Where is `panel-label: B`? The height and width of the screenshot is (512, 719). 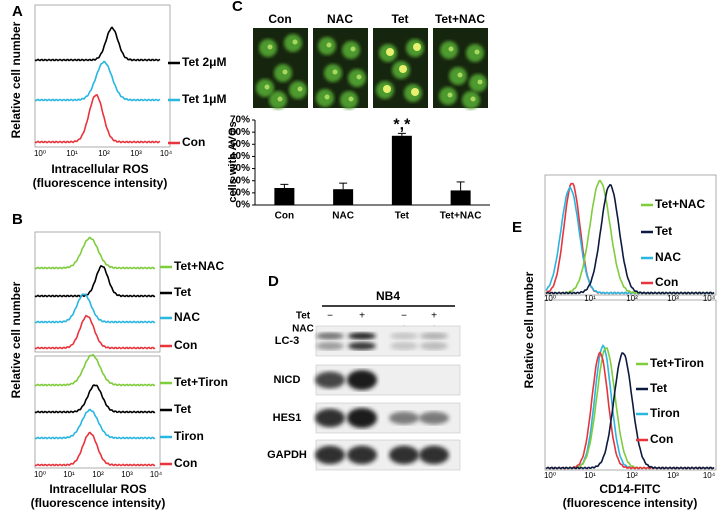 panel-label: B is located at coordinates (17, 219).